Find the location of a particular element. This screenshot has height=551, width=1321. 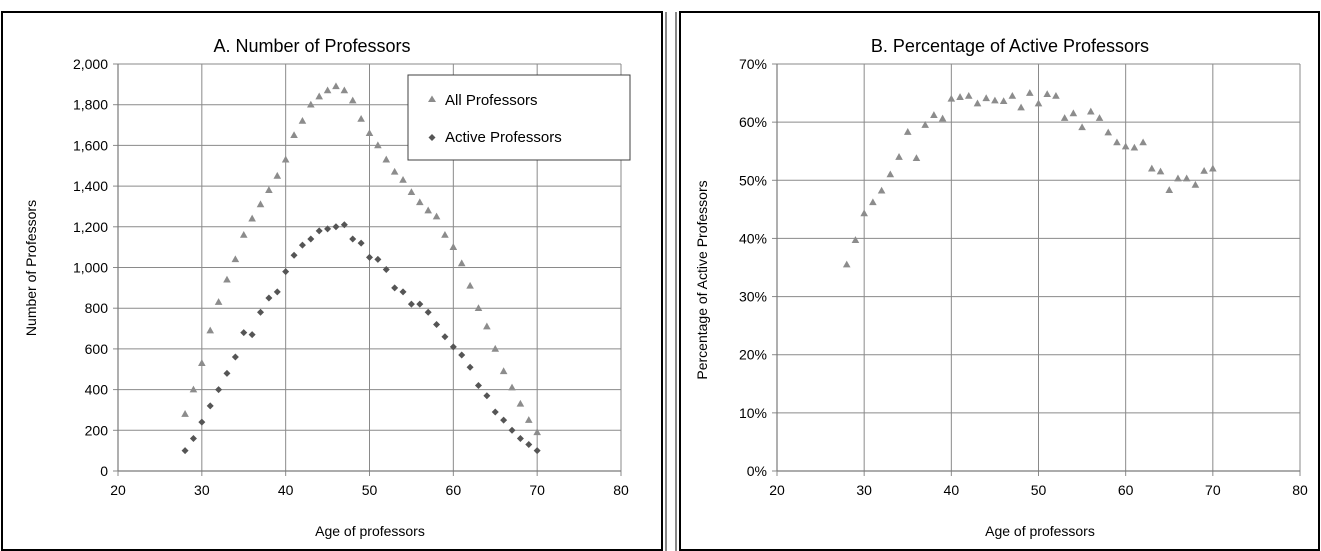

y-tick-label: 60% is located at coordinates (753, 122).